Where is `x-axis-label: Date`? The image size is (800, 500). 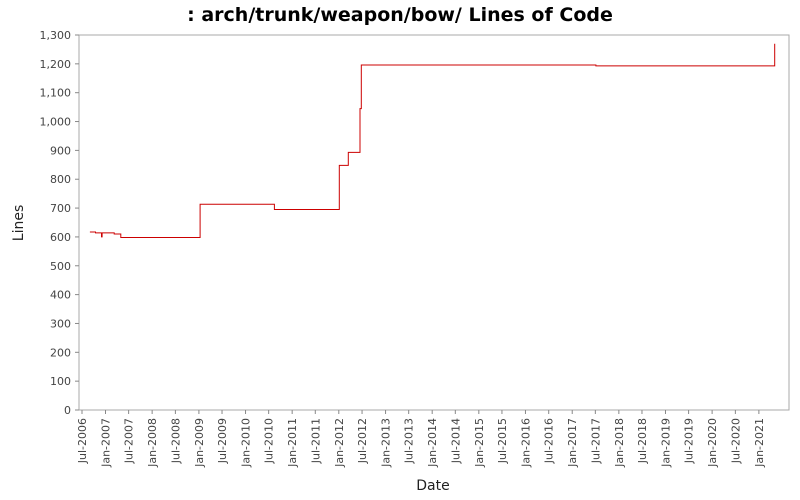
x-axis-label: Date is located at coordinates (432, 486).